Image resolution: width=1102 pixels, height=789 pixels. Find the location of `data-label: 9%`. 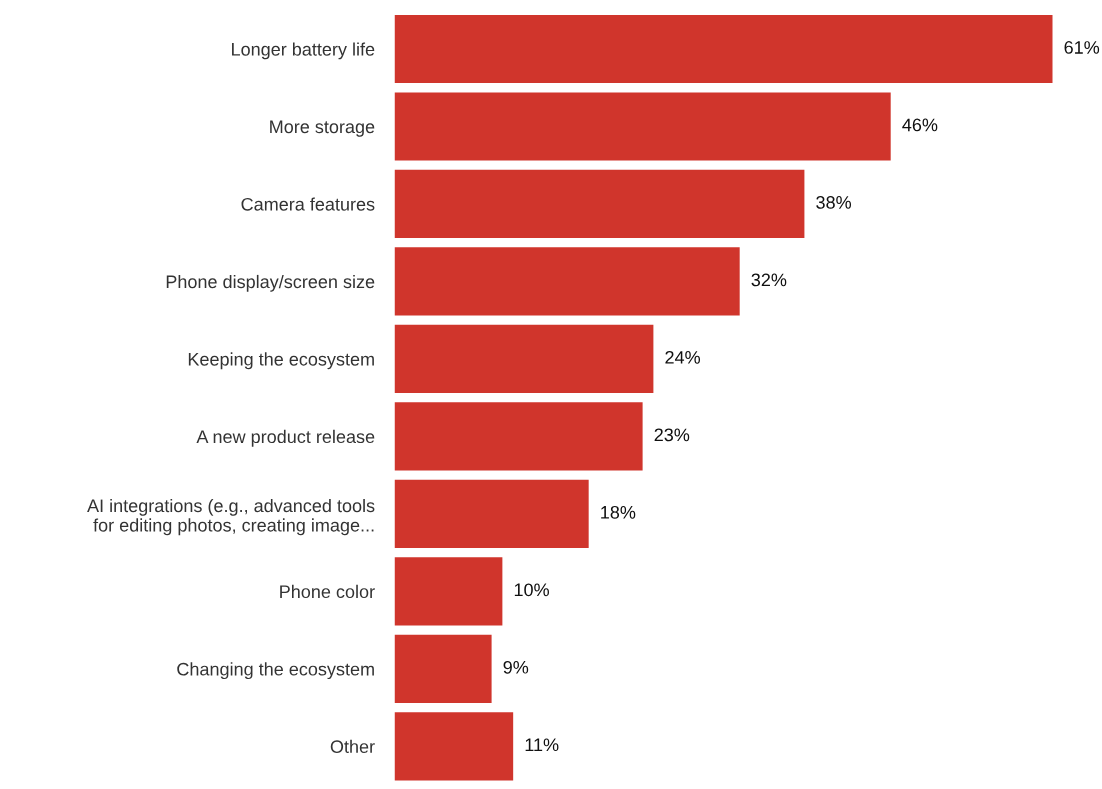

data-label: 9% is located at coordinates (516, 667).